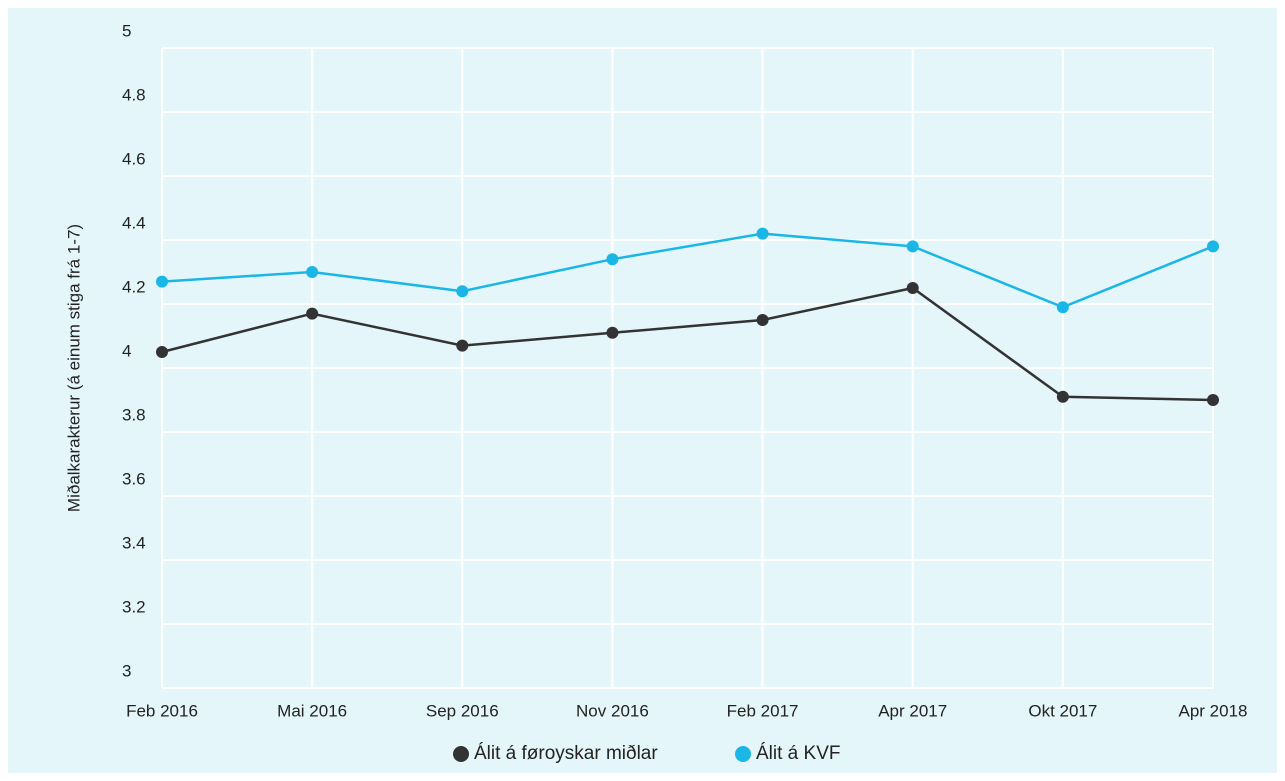 The image size is (1285, 781). I want to click on y-tick-label: 4.8, so click(134, 94).